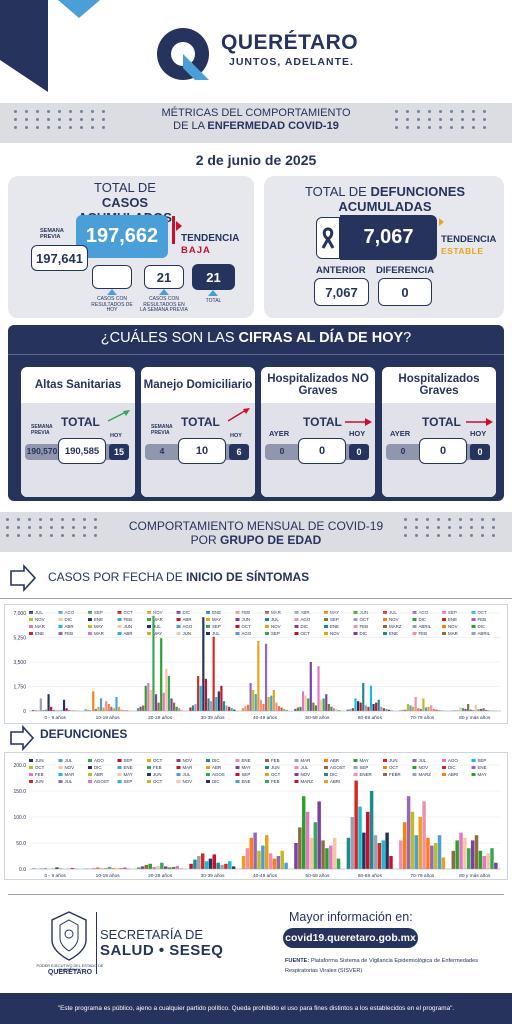 This screenshot has height=1024, width=512. What do you see at coordinates (158, 612) in the screenshot?
I see `legend-label: NOV` at bounding box center [158, 612].